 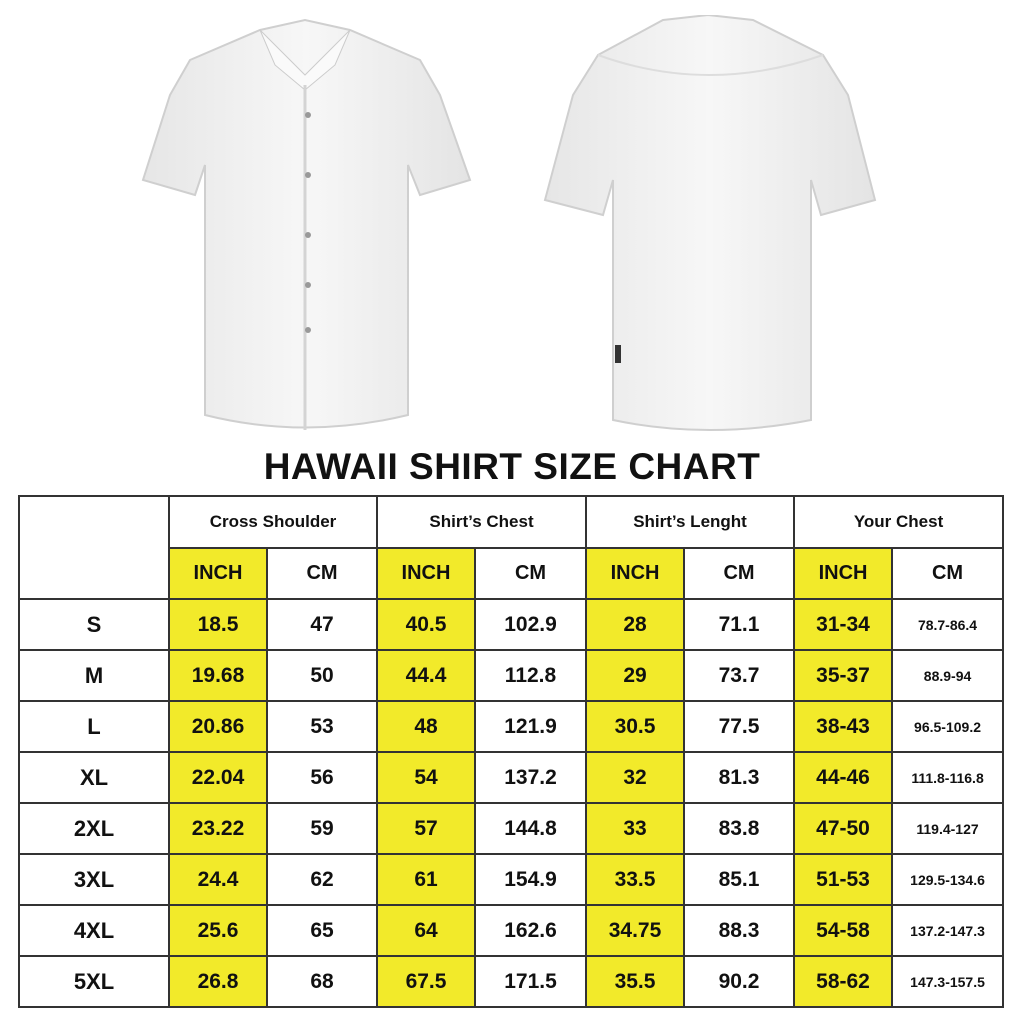 I want to click on value-cell: 88.3, so click(x=739, y=930).